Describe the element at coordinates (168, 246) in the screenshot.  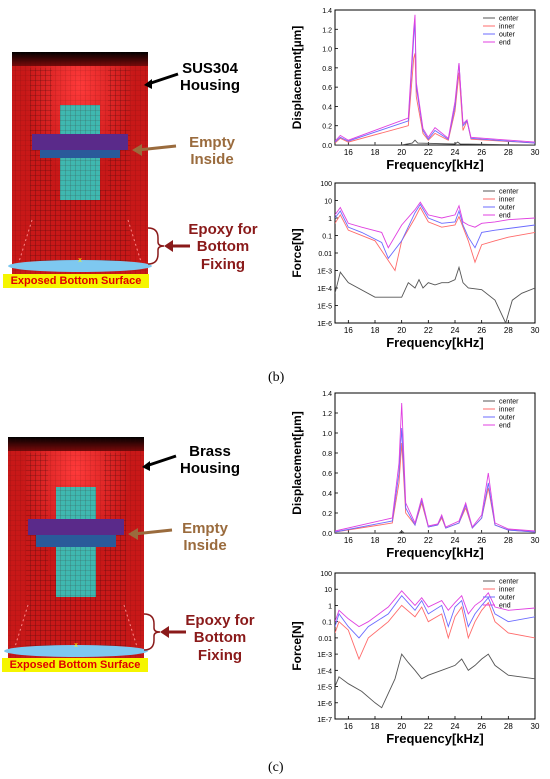
I see `epoxy-brace-b` at that location.